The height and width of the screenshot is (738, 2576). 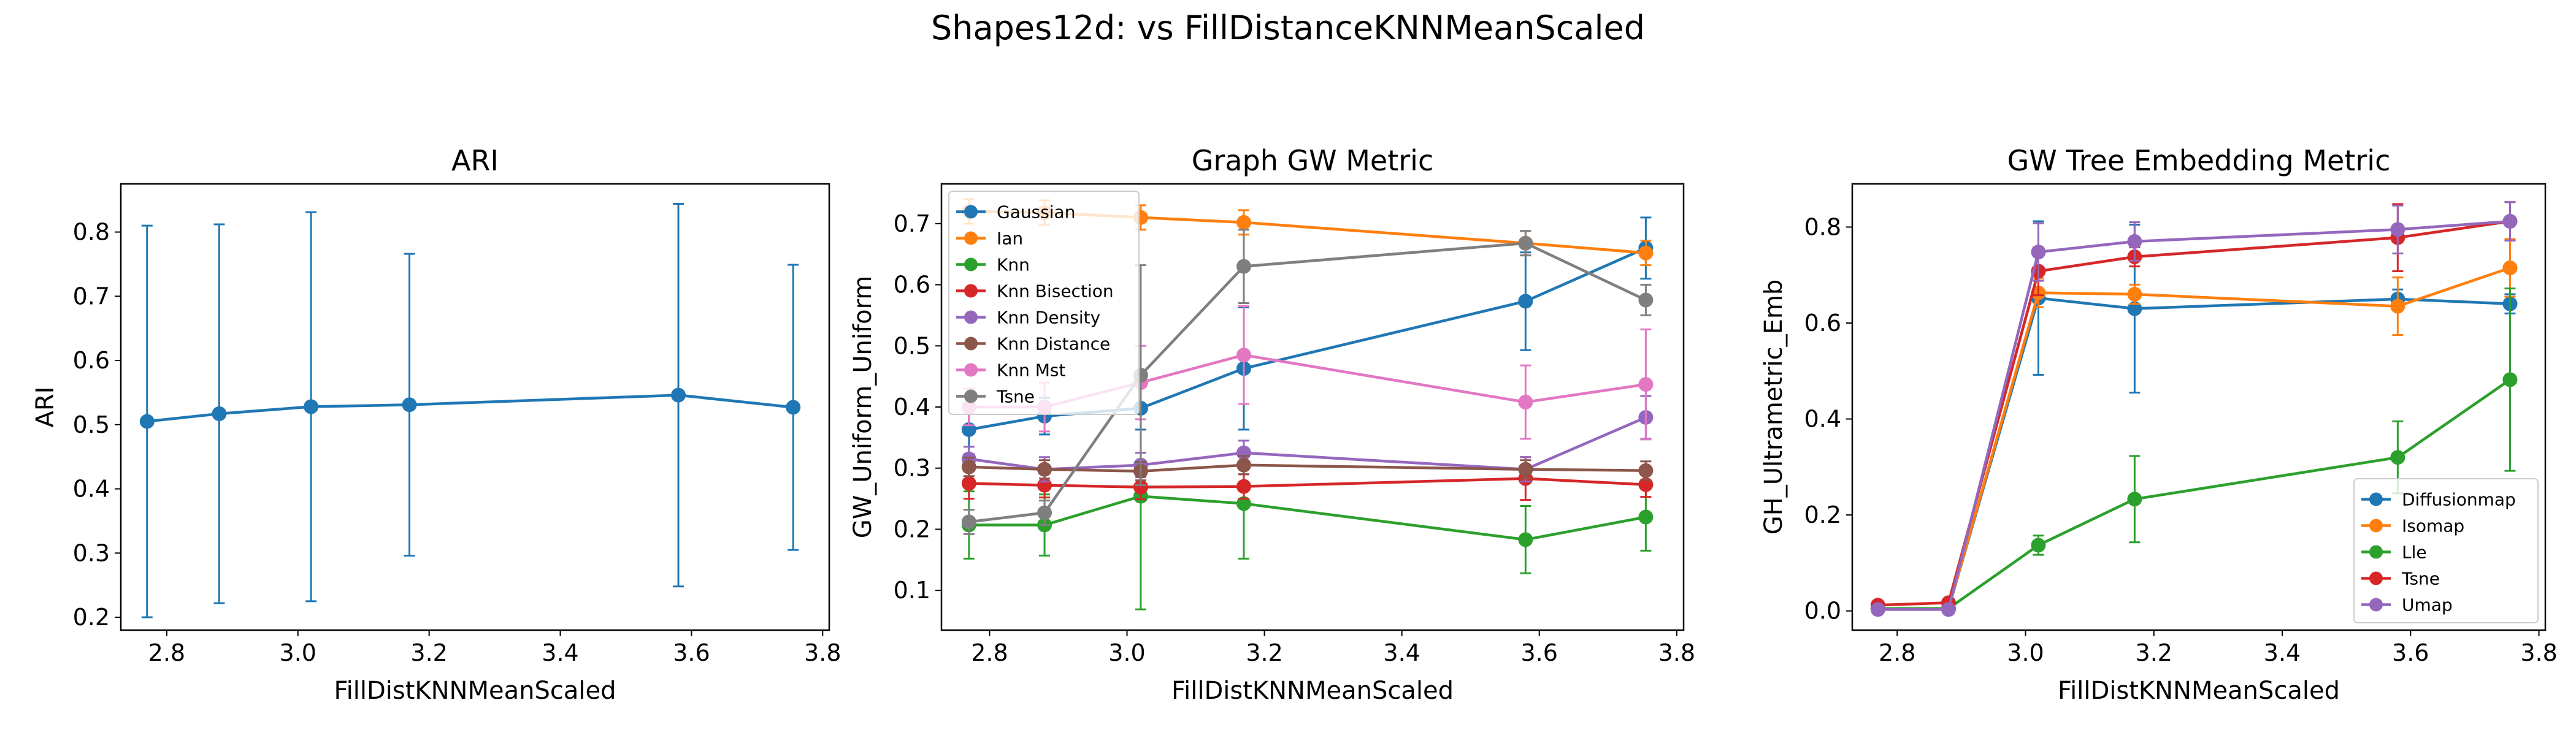 I want to click on x-tick-label: 3.6, so click(x=1539, y=652).